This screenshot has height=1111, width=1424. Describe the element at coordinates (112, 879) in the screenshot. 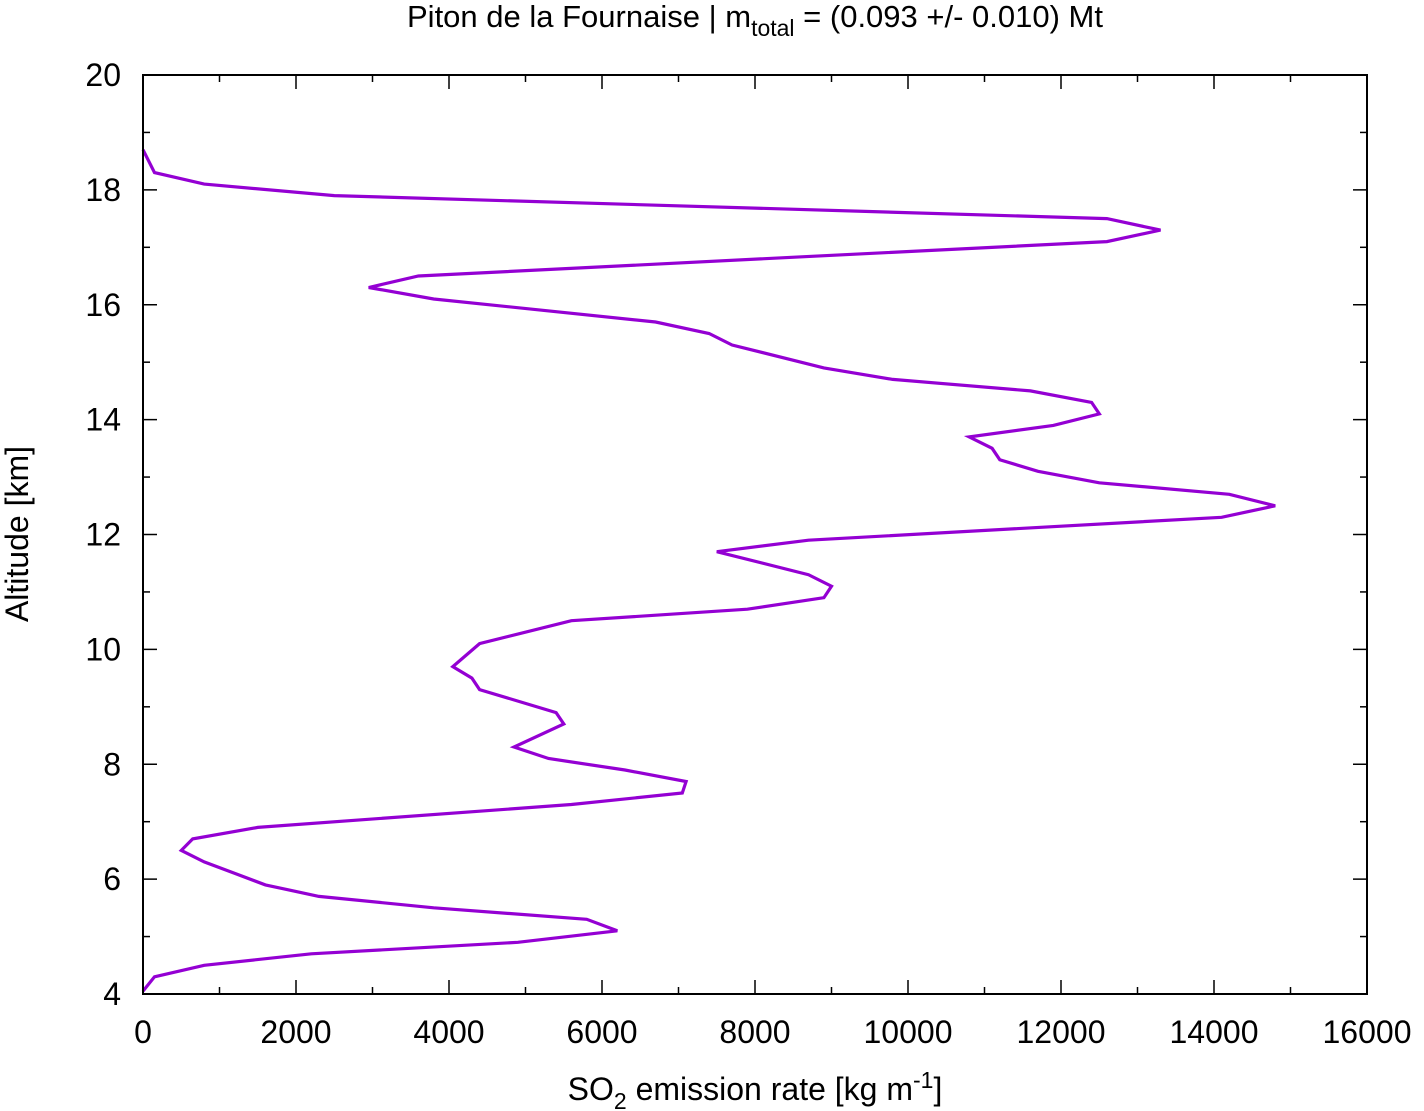

I see `y-tick-label: 6` at that location.